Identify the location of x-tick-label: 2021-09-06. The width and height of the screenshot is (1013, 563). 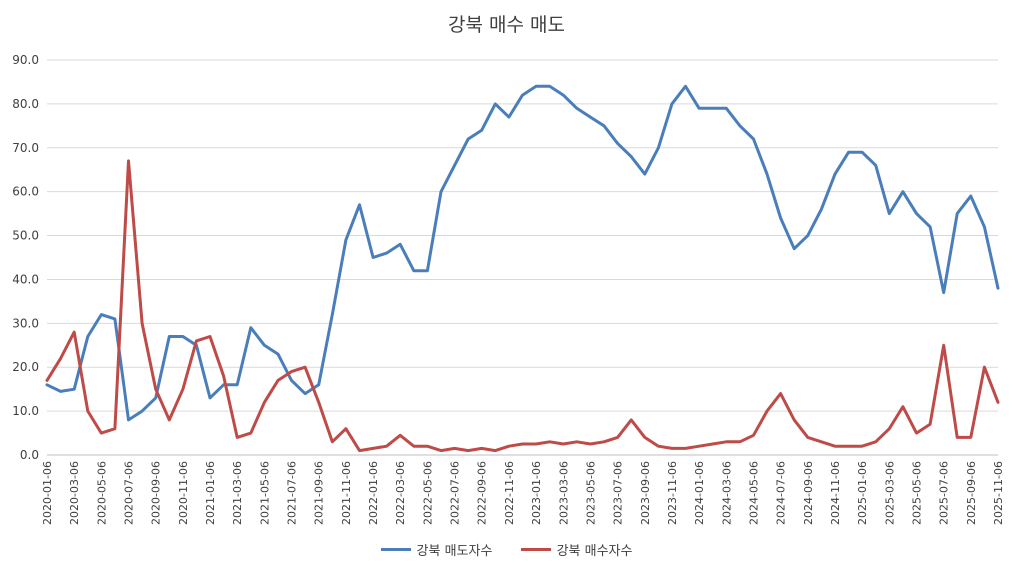
(319, 493).